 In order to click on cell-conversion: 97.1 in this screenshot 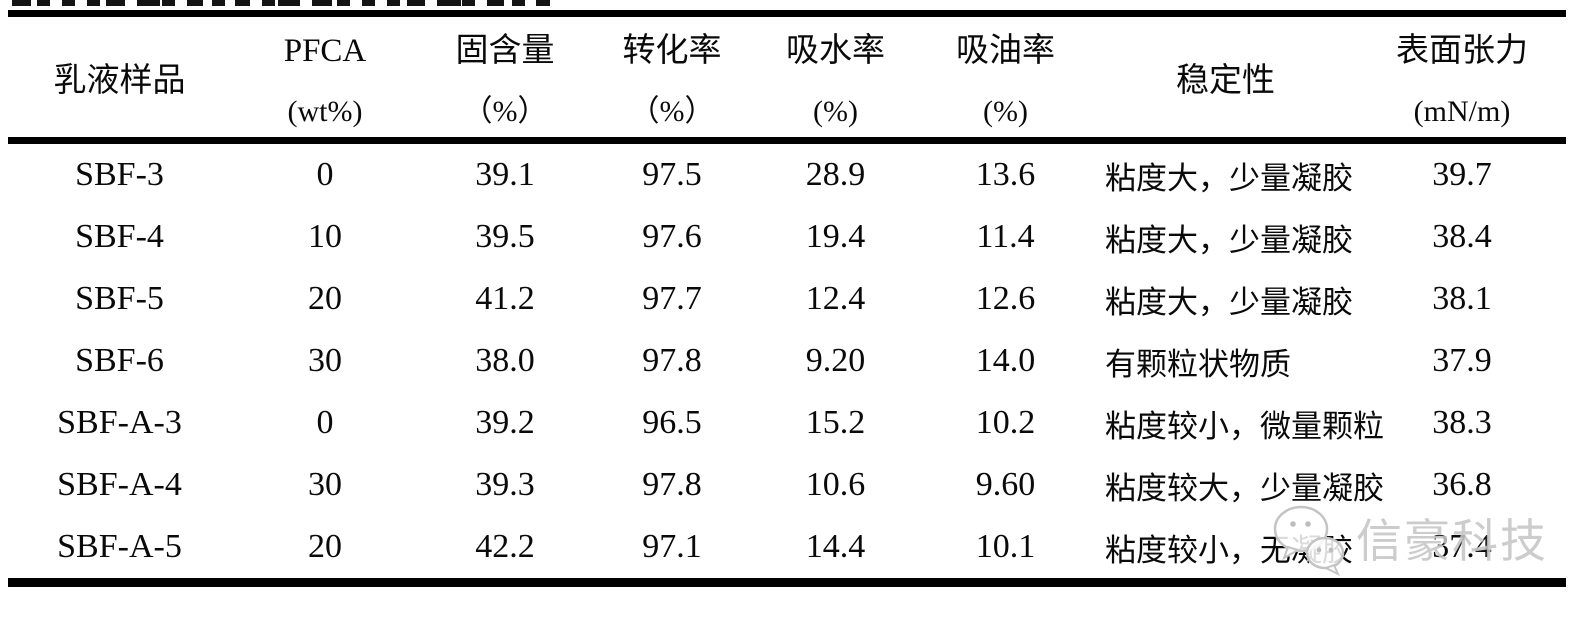, I will do `click(672, 546)`.